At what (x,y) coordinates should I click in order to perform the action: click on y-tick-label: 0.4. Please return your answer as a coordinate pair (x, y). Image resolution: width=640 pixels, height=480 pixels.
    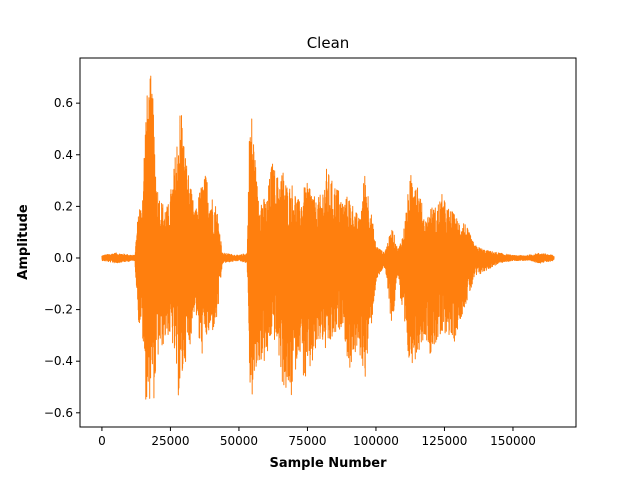
    Looking at the image, I should click on (63, 155).